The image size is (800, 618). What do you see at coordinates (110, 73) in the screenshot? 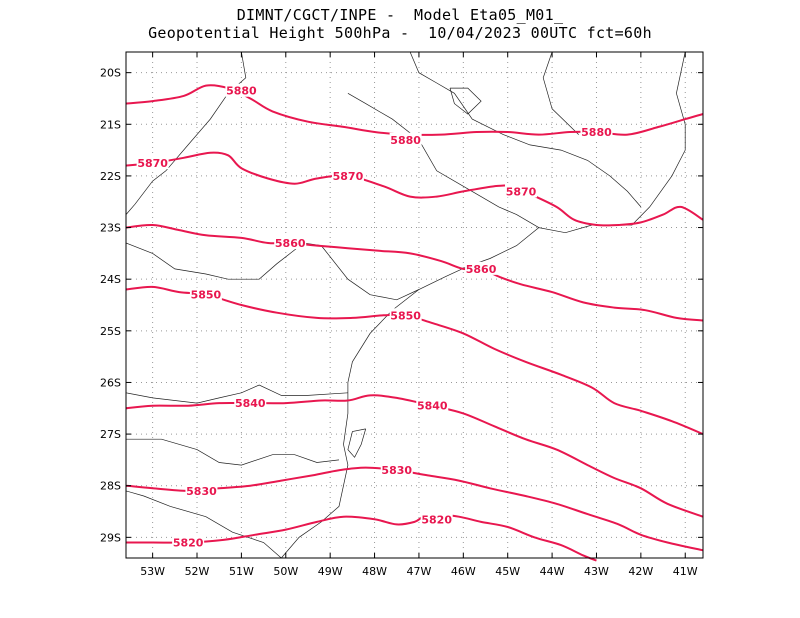
I see `lat-tick-label: 20S` at bounding box center [110, 73].